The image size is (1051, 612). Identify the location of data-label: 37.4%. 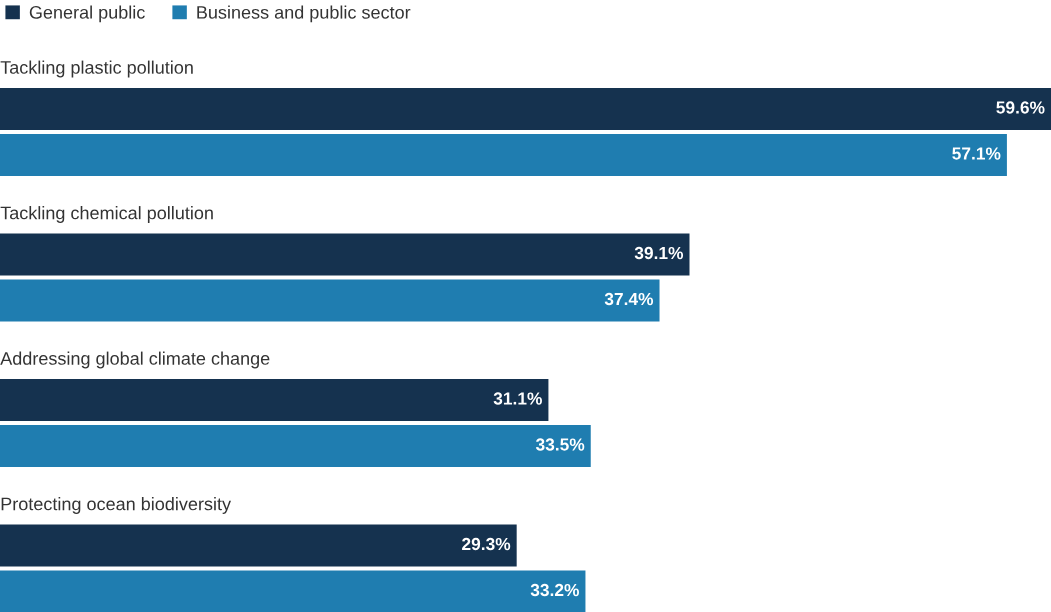
(629, 299).